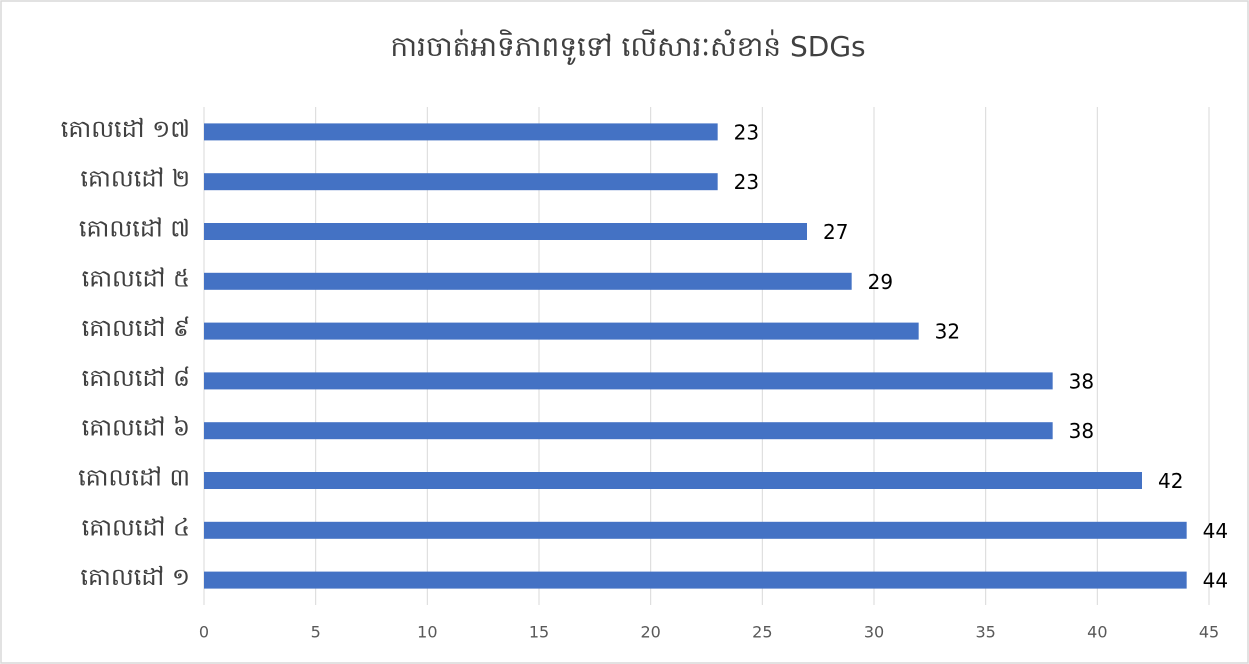 This screenshot has height=664, width=1249. What do you see at coordinates (874, 632) in the screenshot?
I see `x-tick-label: 30` at bounding box center [874, 632].